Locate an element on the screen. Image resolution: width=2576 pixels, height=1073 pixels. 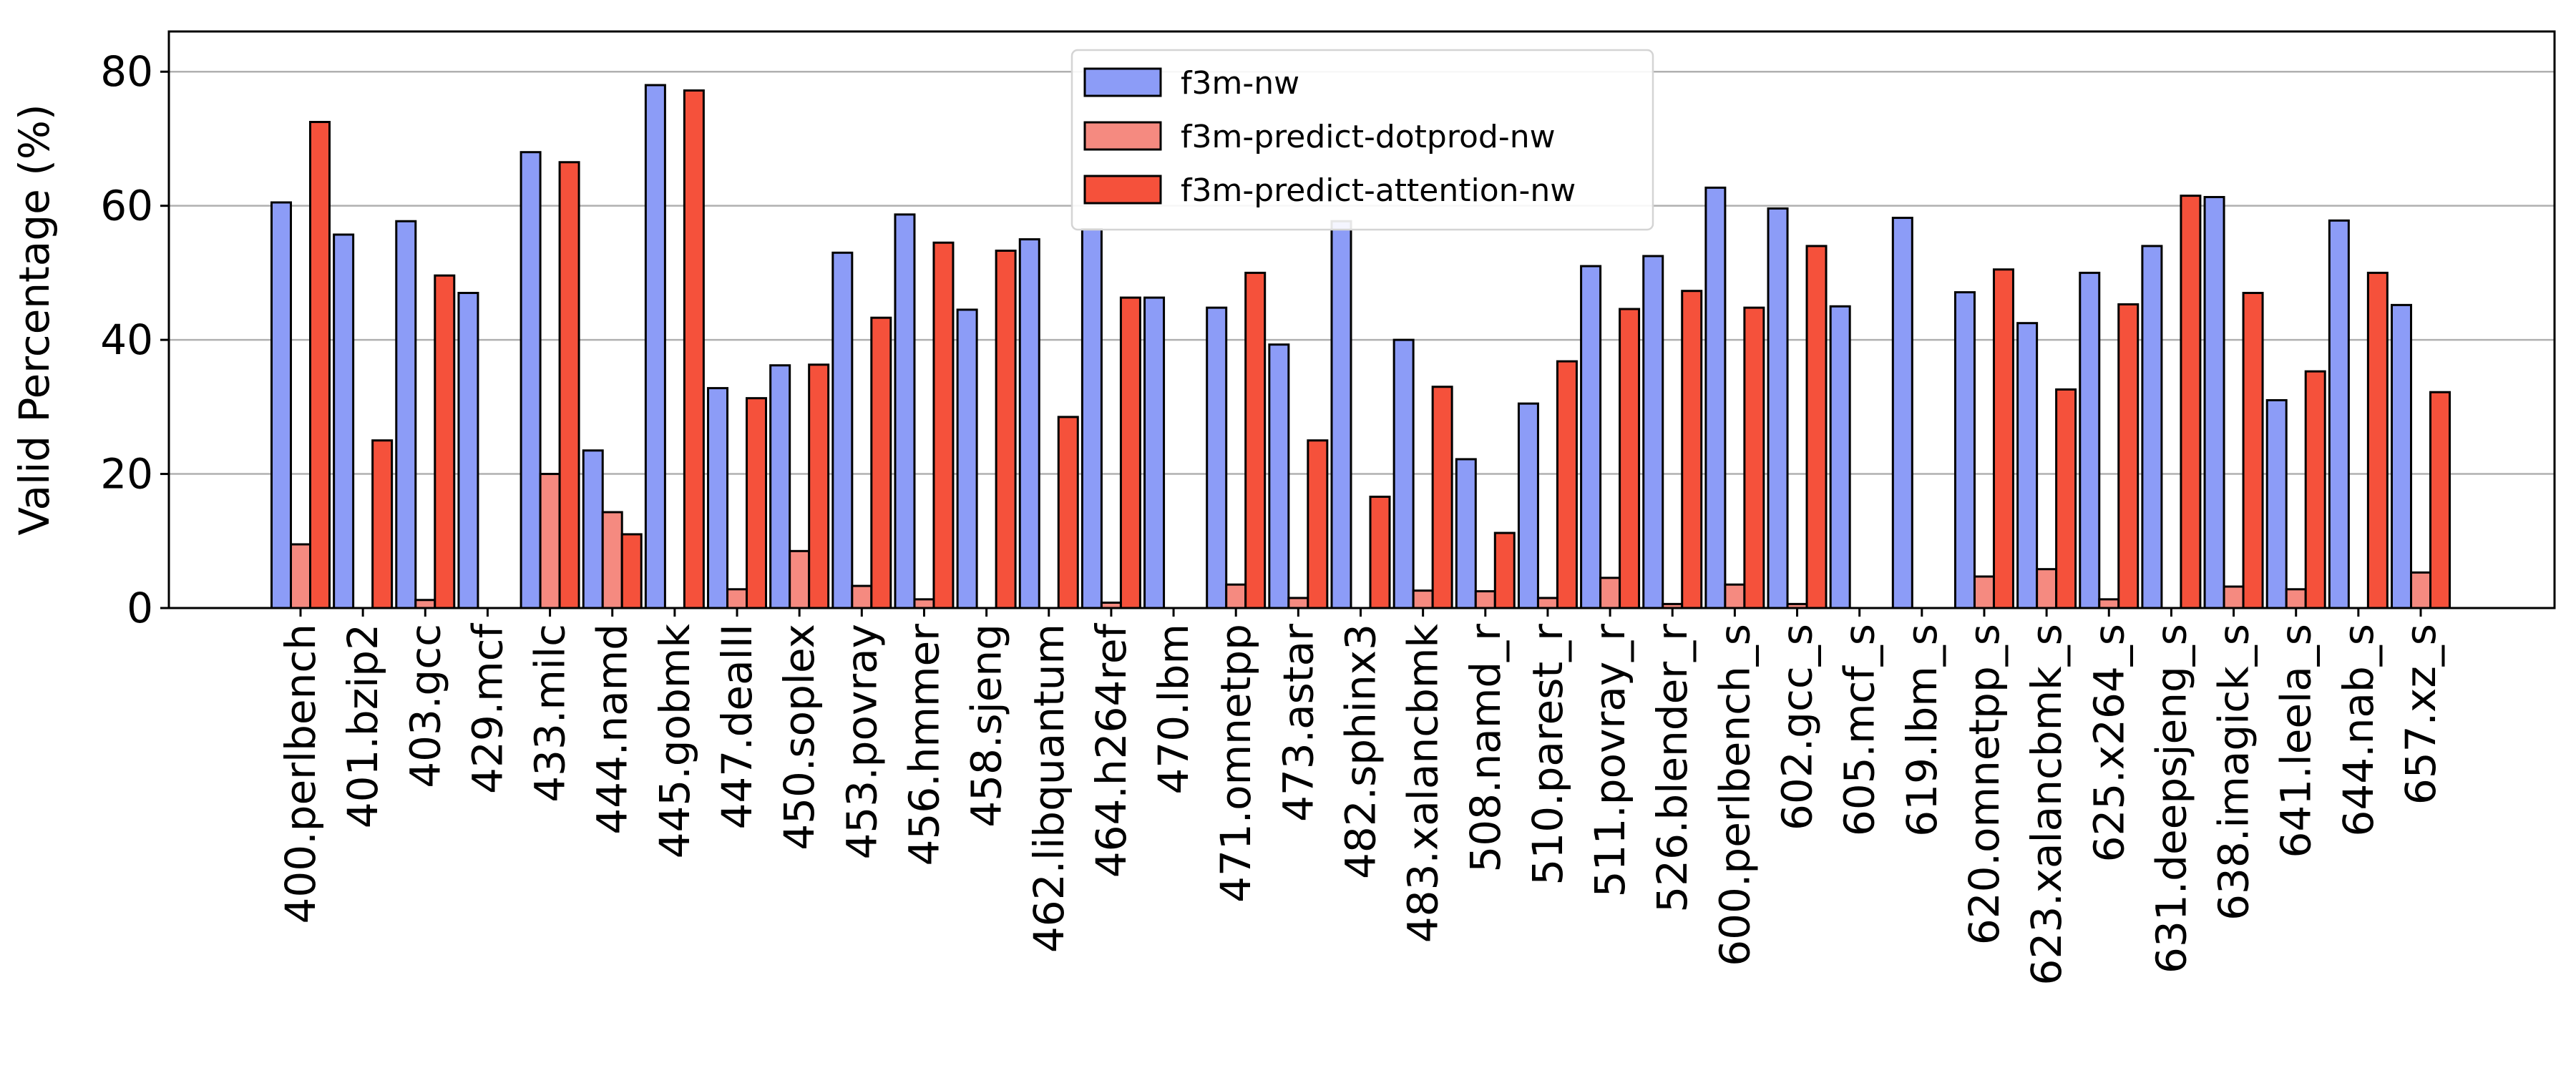
x-tick-label: 450.soplex is located at coordinates (799, 738).